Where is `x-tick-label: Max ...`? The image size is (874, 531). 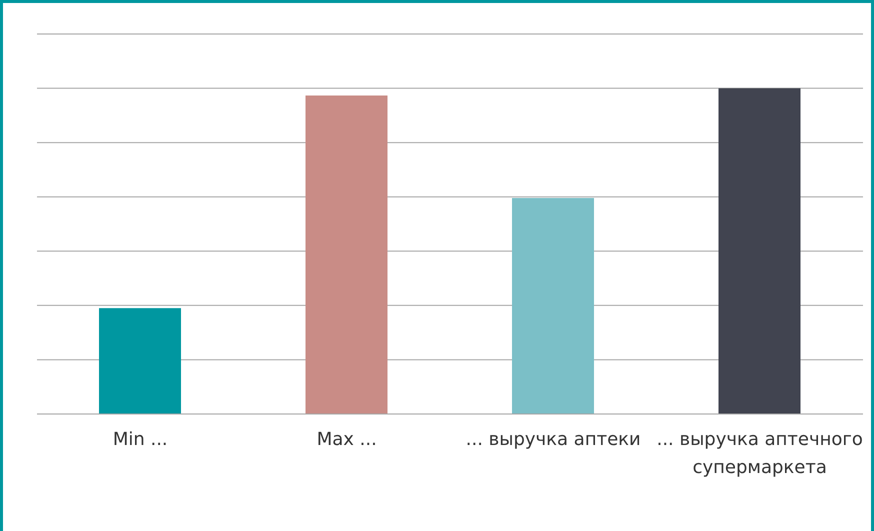 x-tick-label: Max ... is located at coordinates (346, 439).